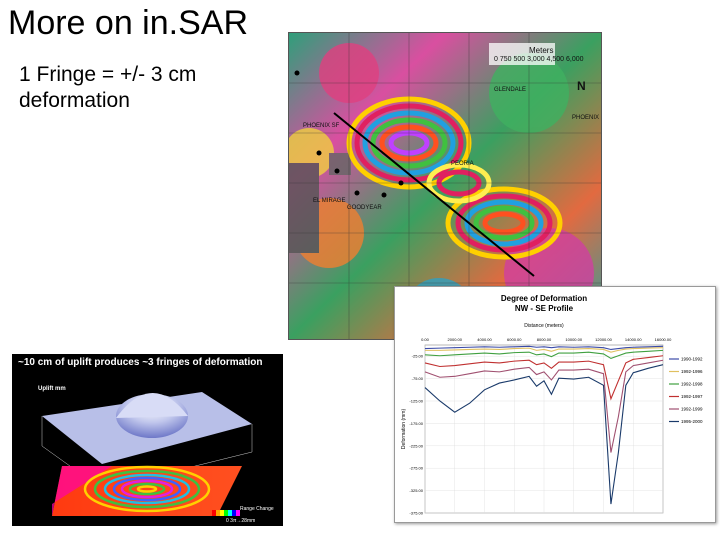 This screenshot has height=540, width=720. What do you see at coordinates (241, 521) in the screenshot?
I see `range-scale-label: 0 3π→28mm` at bounding box center [241, 521].